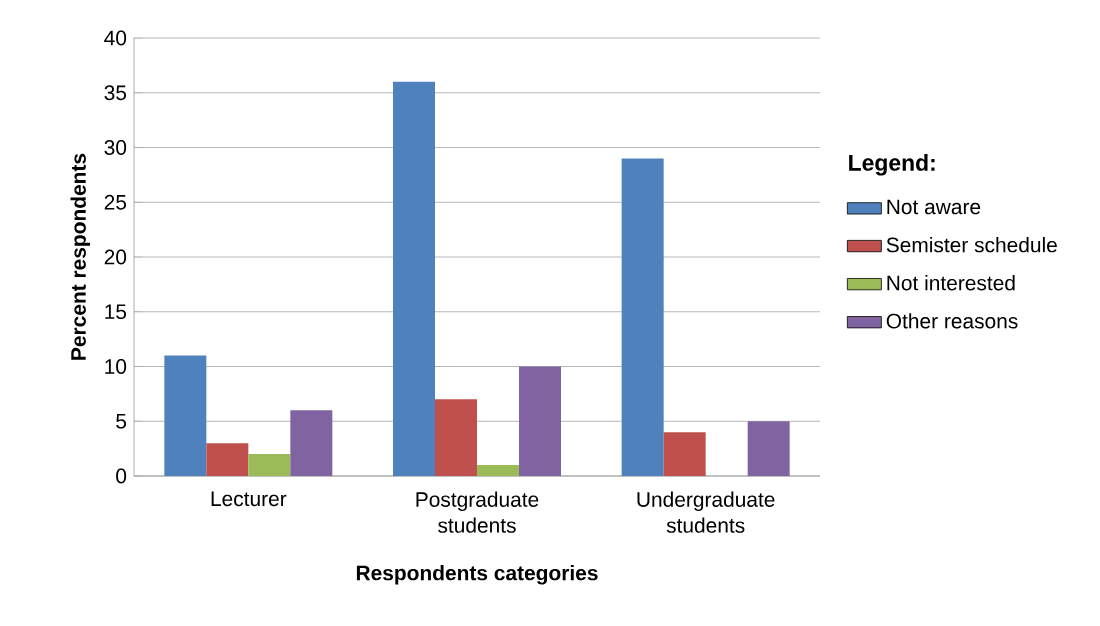 The height and width of the screenshot is (626, 1100). What do you see at coordinates (121, 421) in the screenshot?
I see `y-tick-label: 5` at bounding box center [121, 421].